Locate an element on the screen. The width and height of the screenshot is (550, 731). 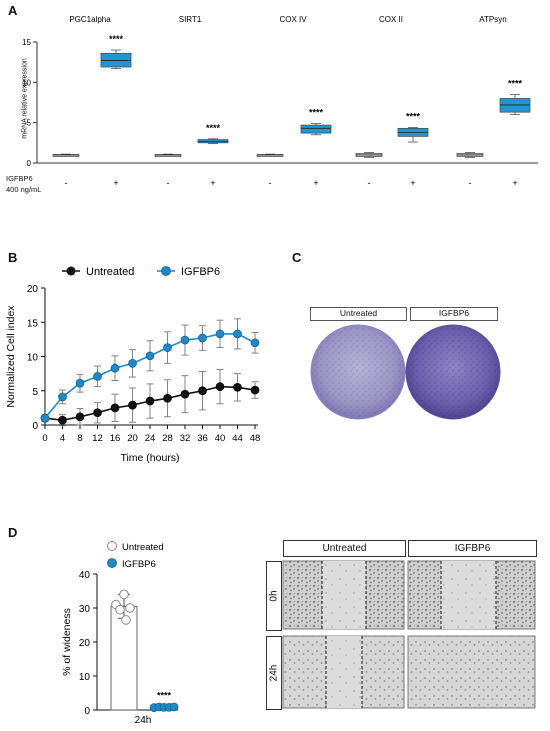
y-axis-label: % of wideness is located at coordinates (67, 642).